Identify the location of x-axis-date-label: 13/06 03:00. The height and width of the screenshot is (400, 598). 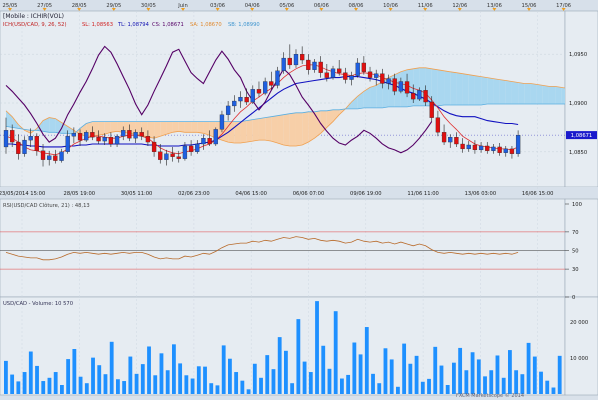
(481, 194).